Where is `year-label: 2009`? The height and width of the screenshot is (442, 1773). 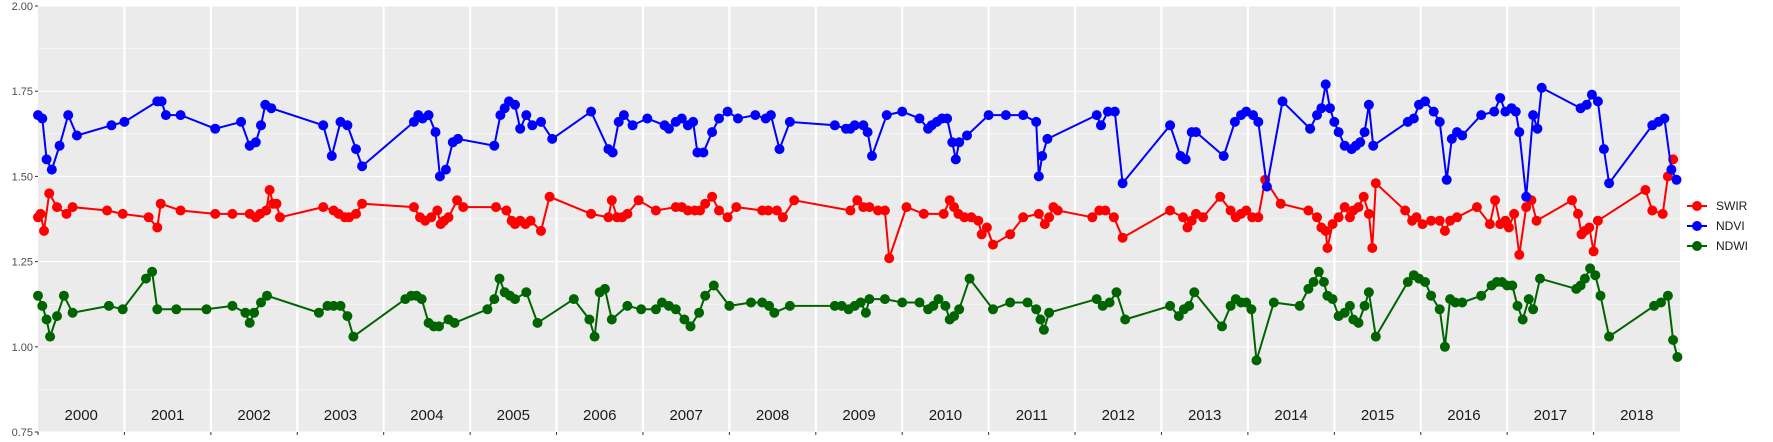
year-label: 2009 is located at coordinates (858, 415).